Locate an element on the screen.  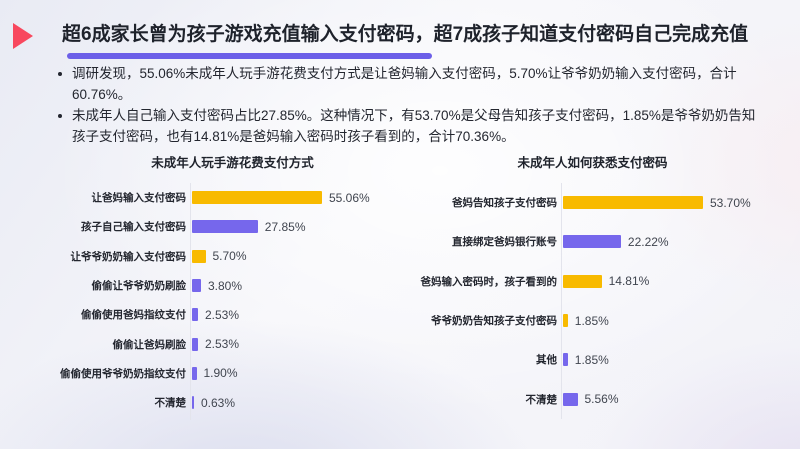
bar-row: 爸妈输入密码时，孩子看到的 14.81% is located at coordinates (592, 281).